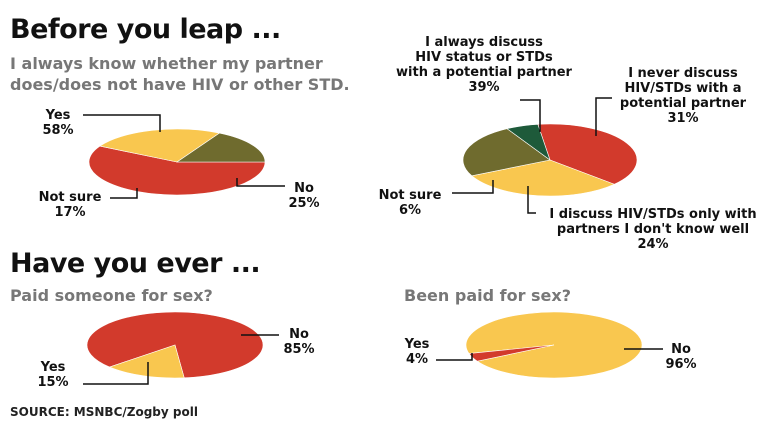 The image size is (760, 437). I want to click on data-label-no: No 85%, so click(298, 342).